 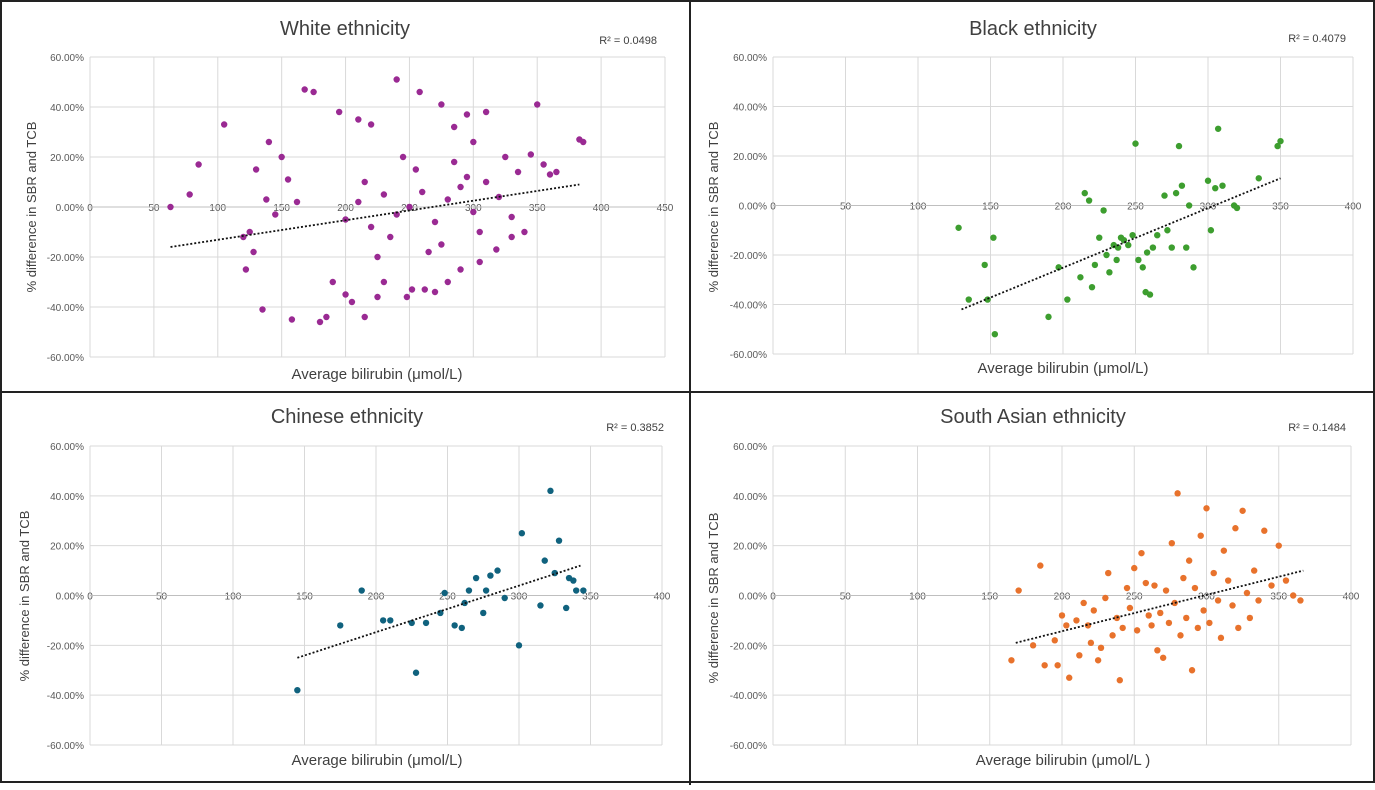 I want to click on y-tick-label: 0.00%, so click(x=70, y=597).